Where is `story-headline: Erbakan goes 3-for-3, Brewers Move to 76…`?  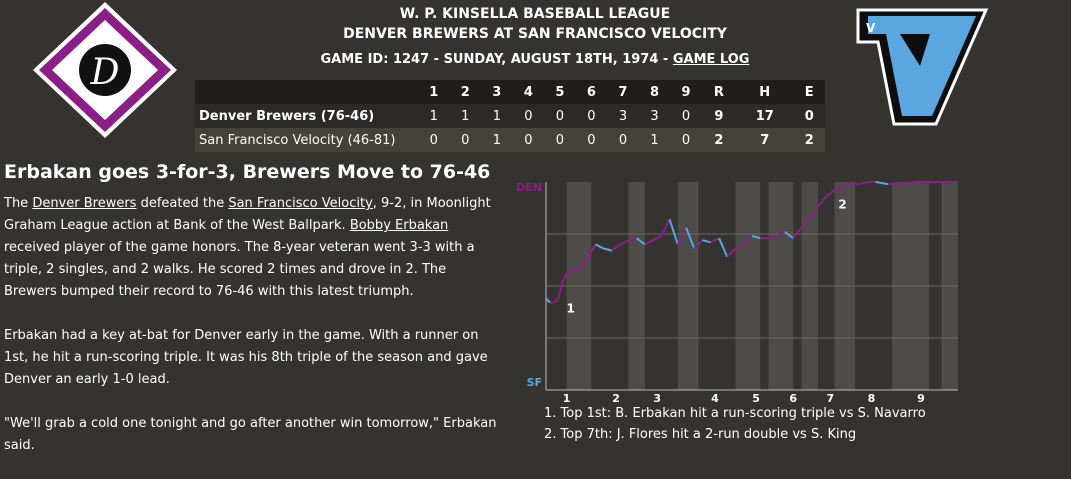 story-headline: Erbakan goes 3-for-3, Brewers Move to 76… is located at coordinates (247, 172).